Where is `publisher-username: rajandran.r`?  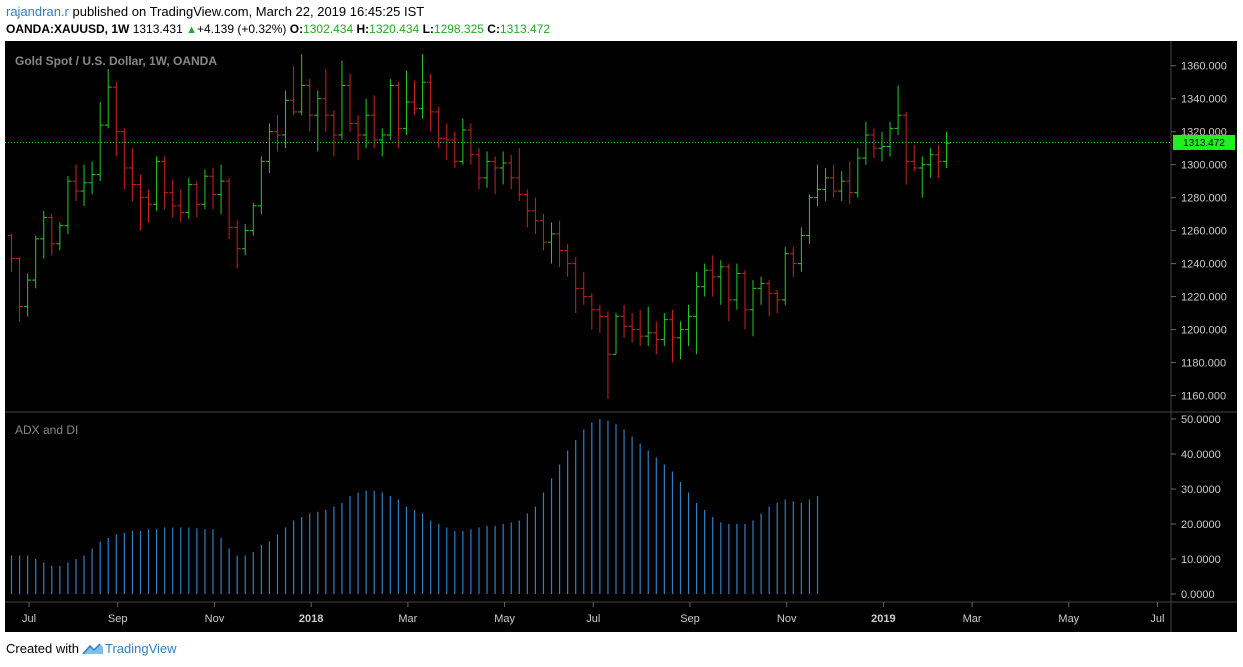
publisher-username: rajandran.r is located at coordinates (37, 11).